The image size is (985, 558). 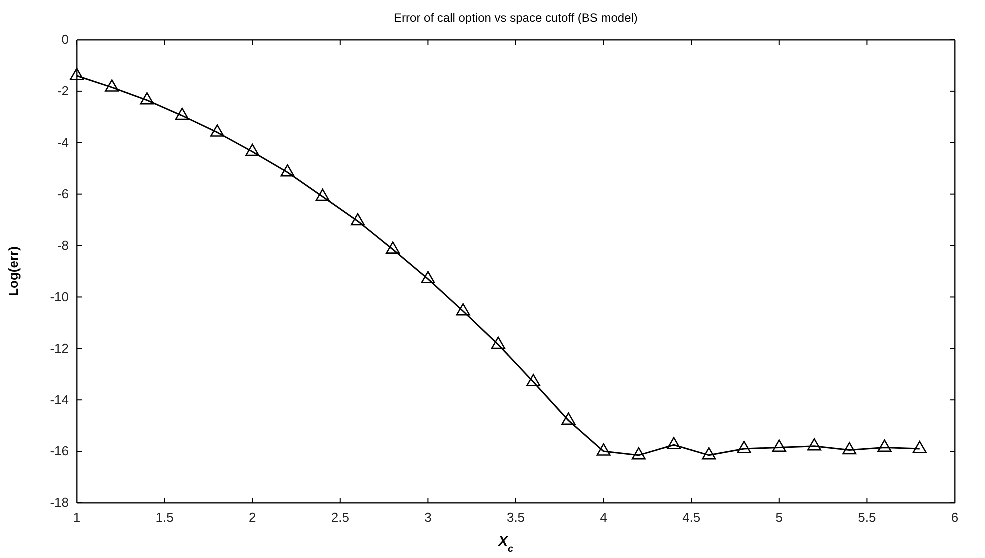 I want to click on y-tick-label: -8, so click(x=63, y=245).